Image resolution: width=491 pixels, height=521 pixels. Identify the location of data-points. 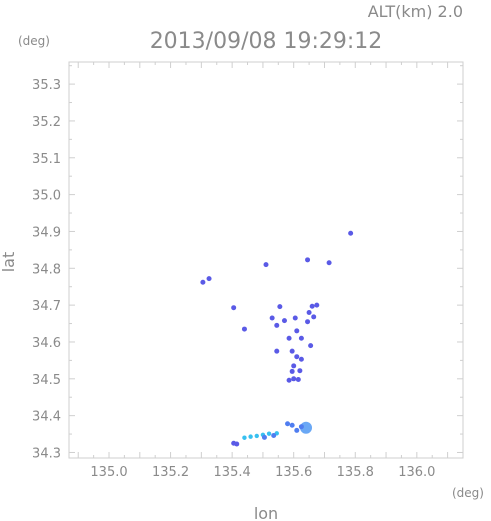
(277, 338).